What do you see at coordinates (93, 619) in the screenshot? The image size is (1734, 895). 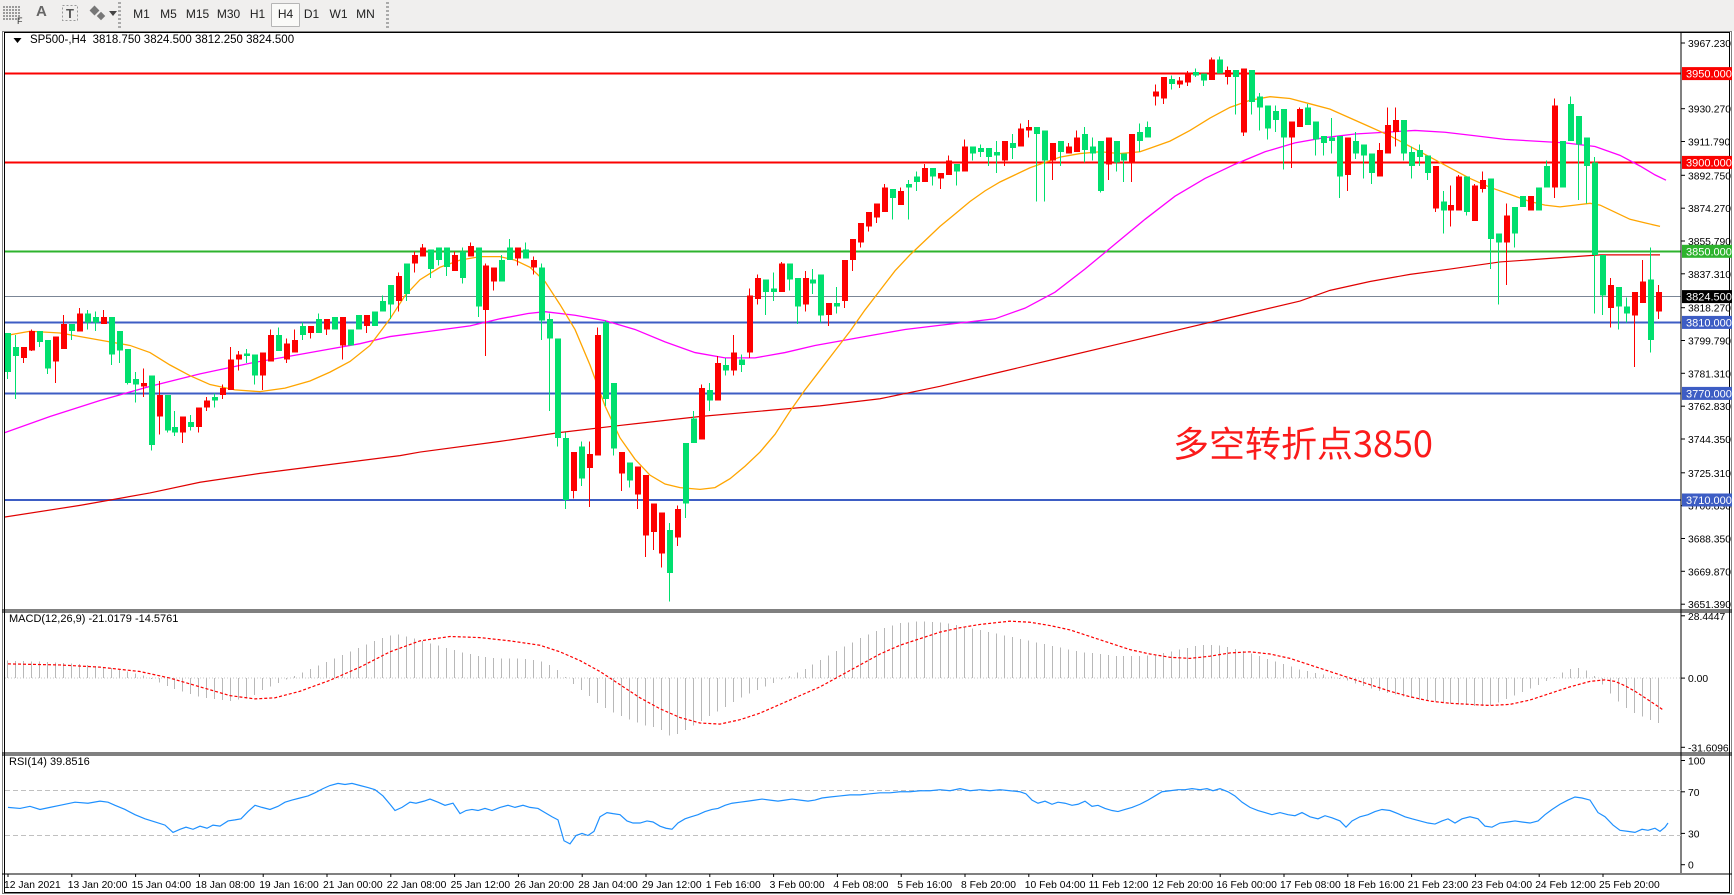 I see `svg-text:MACD(12,26,9) -21.0179 -14.576: MACD(12,26,9) -21.0179 -14.5761` at bounding box center [93, 619].